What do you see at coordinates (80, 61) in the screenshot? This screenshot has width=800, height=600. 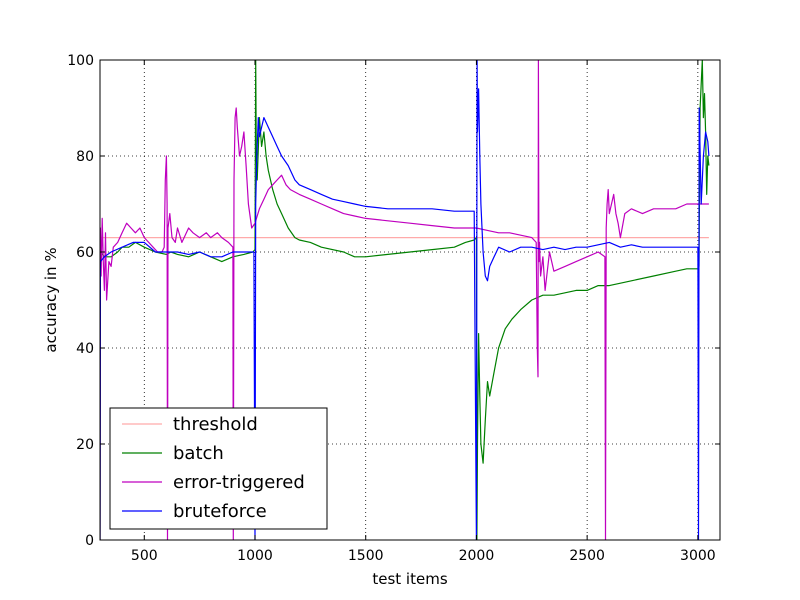 I see `y-tick-label: 100` at bounding box center [80, 61].